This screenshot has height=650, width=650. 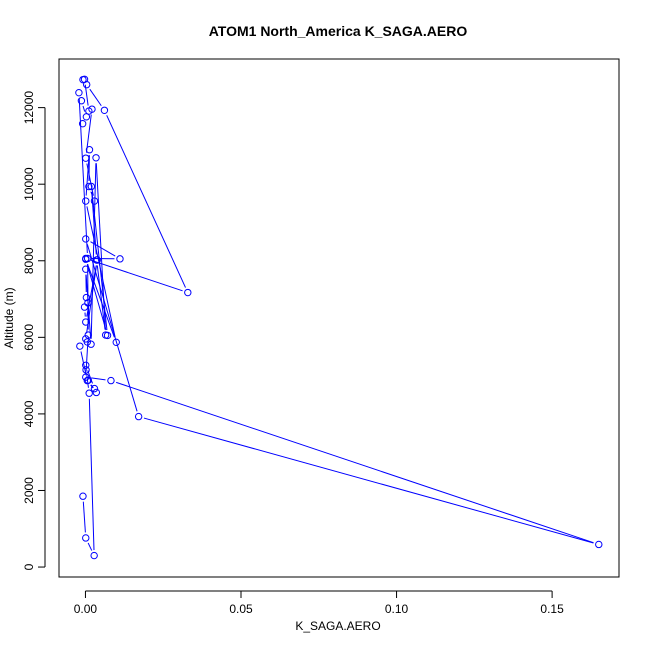 I want to click on x-tick-label: 0.05, so click(x=241, y=609).